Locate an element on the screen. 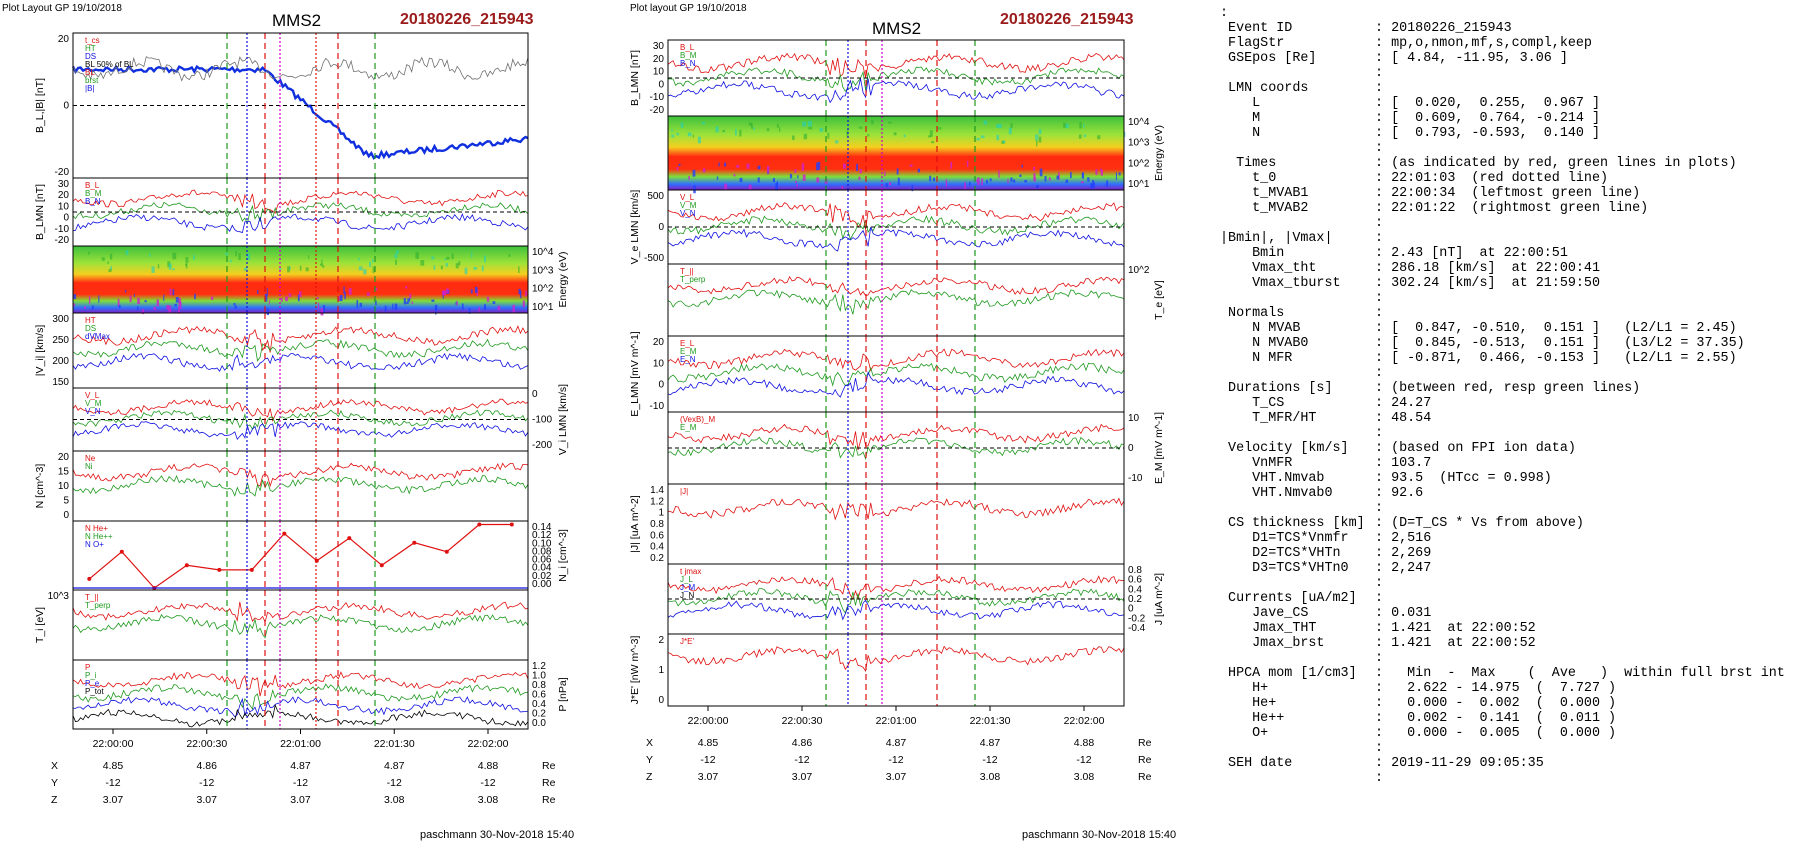 The image size is (1804, 841). summary-value: : 22:01:03 (red dotted line) is located at coordinates (1492, 178).